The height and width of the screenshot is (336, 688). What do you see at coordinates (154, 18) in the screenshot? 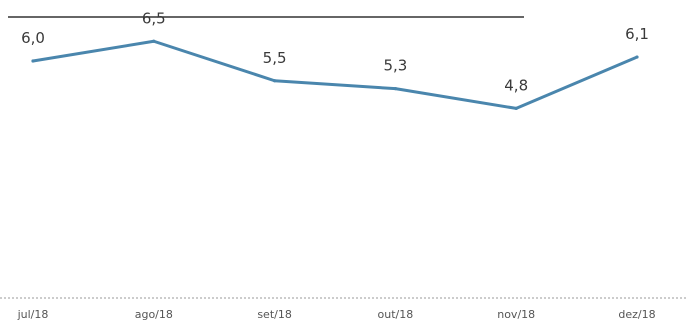
I see `data-label-ago-18: 6,5` at bounding box center [154, 18].